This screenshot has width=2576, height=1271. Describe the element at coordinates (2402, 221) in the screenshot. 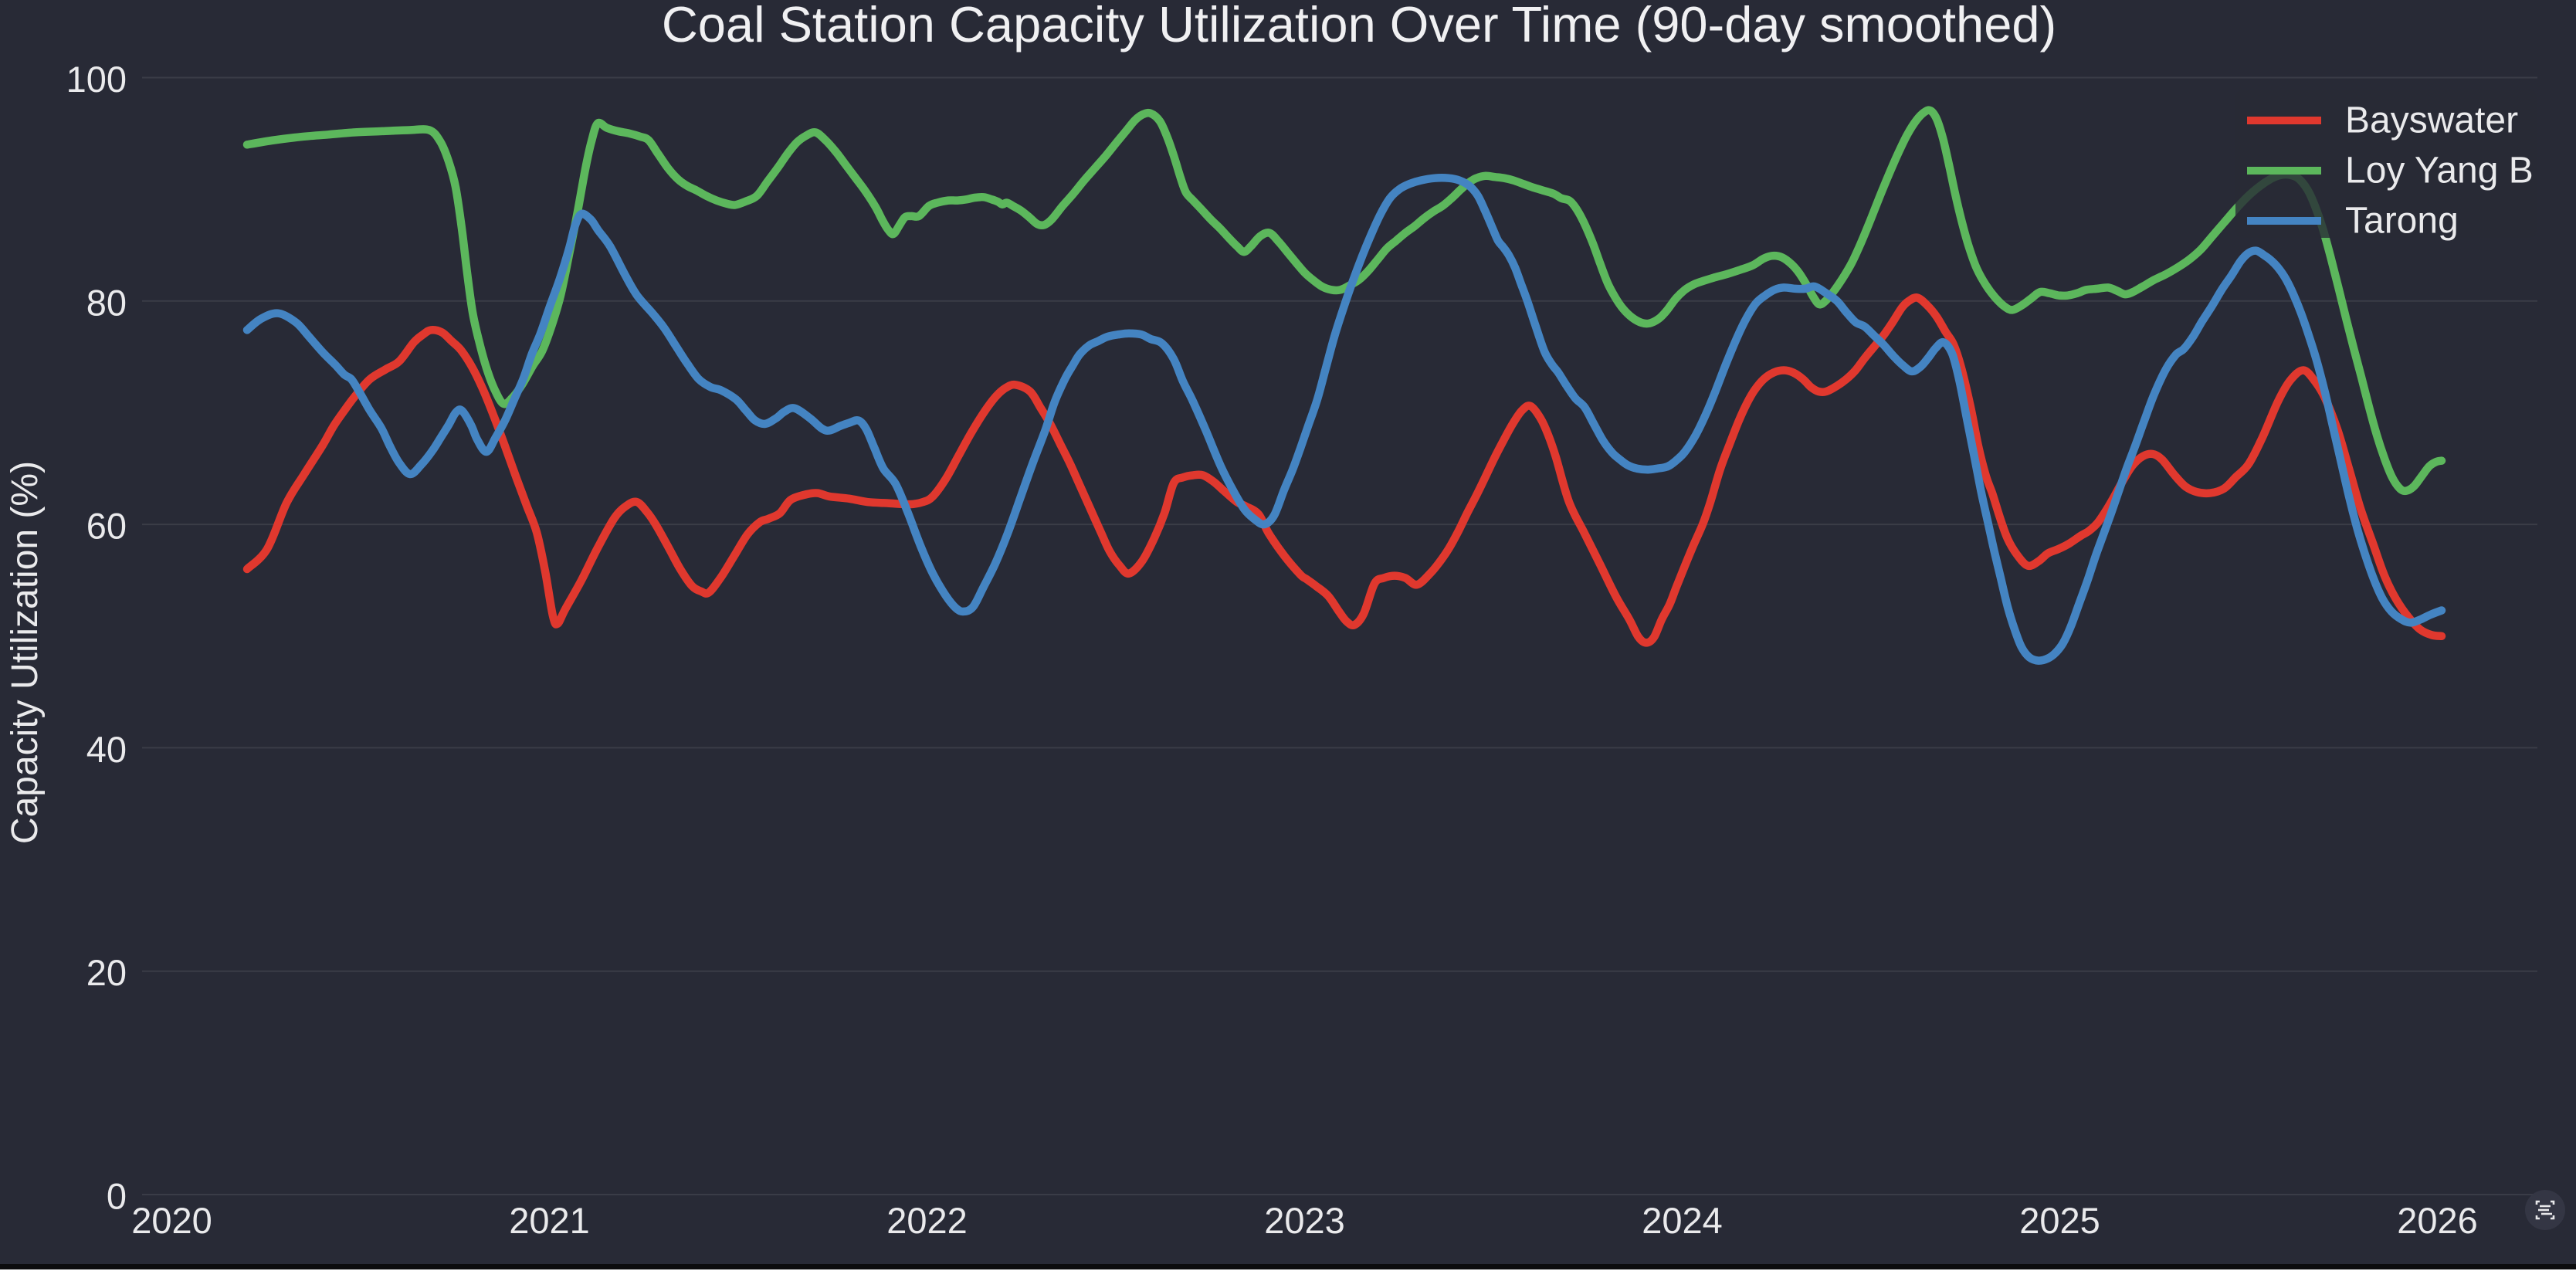

I see `svg-text: Tarong` at that location.